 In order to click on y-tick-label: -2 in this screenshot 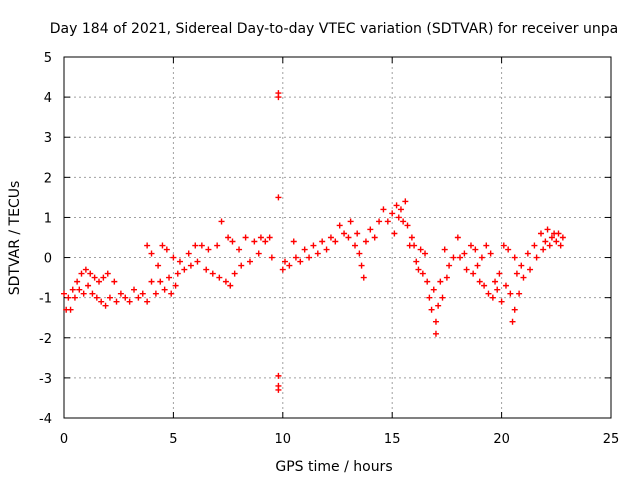, I will do `click(45, 339)`.